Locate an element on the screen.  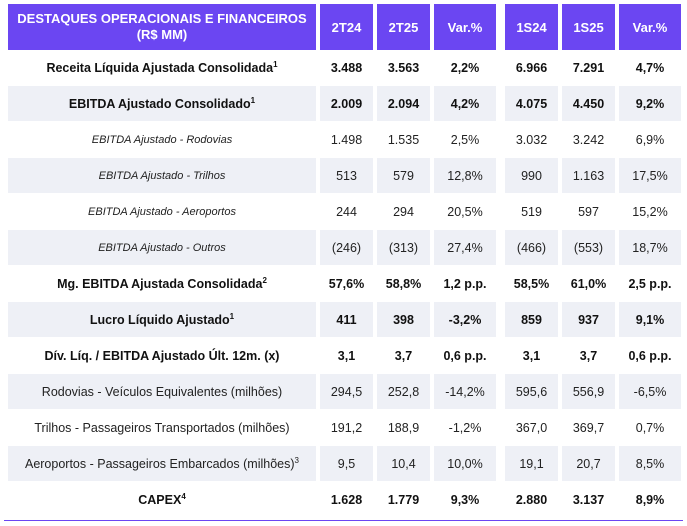
value-cell: 3.563 is located at coordinates (403, 68).